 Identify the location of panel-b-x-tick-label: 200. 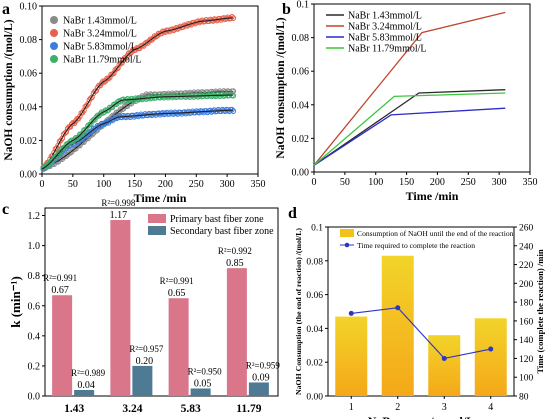
(437, 182).